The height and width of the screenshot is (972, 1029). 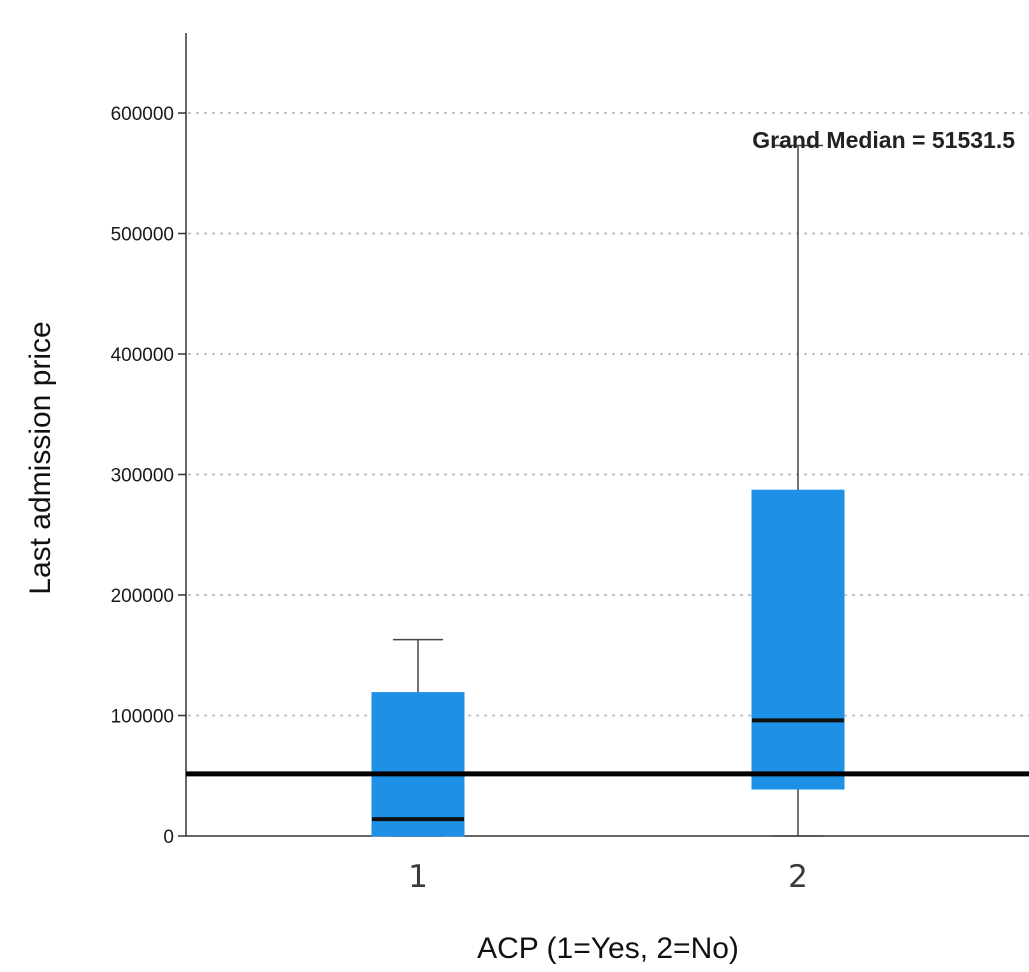 What do you see at coordinates (883, 140) in the screenshot?
I see `grand-median-annotation: Grand Median = 51531.5` at bounding box center [883, 140].